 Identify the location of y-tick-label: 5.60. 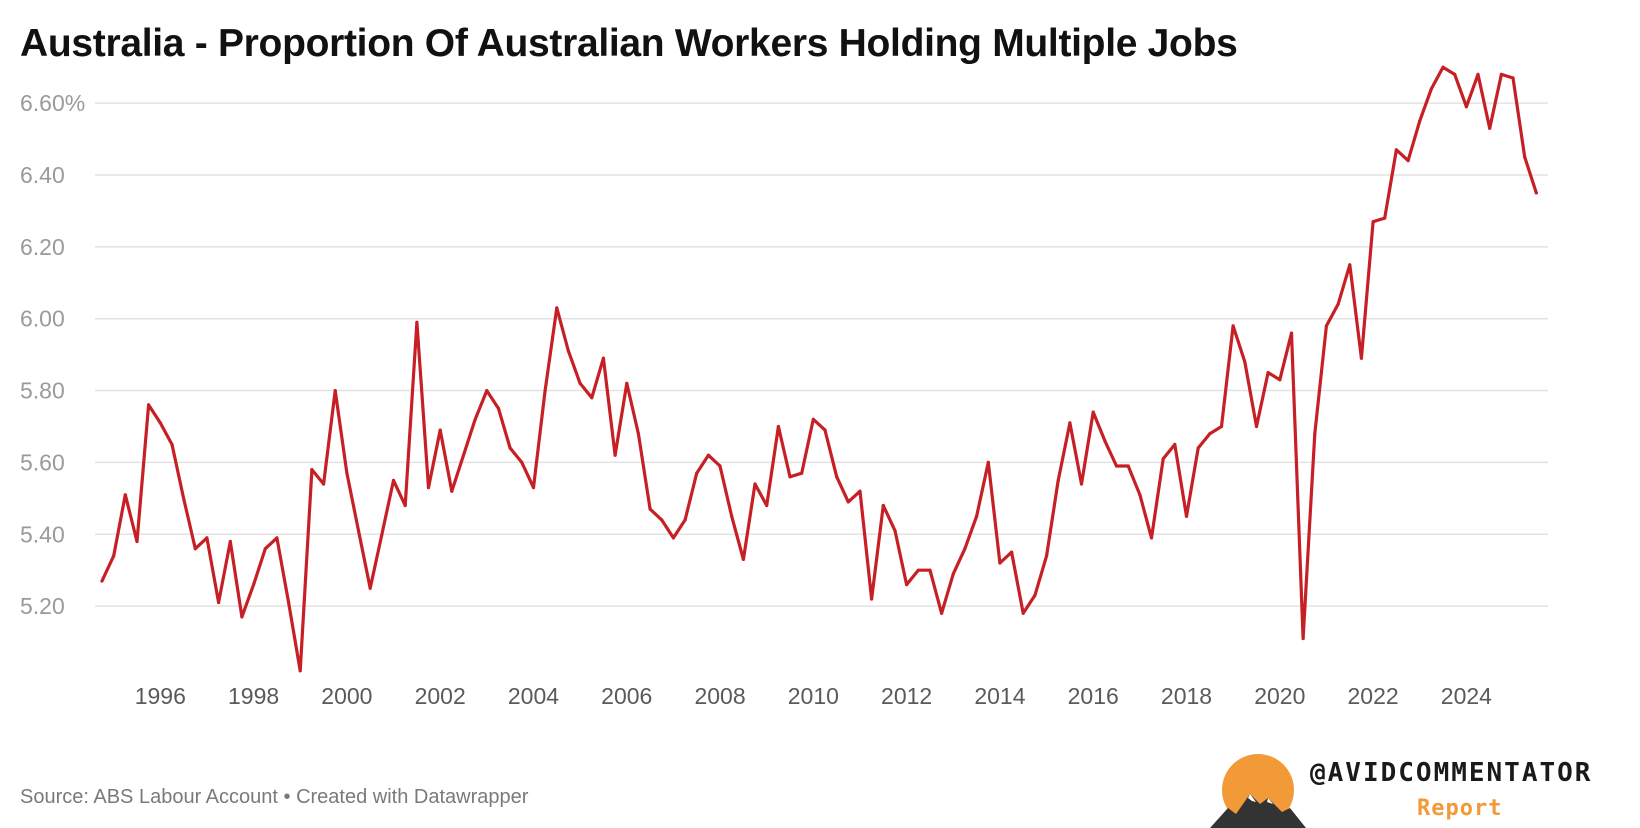
(42, 462).